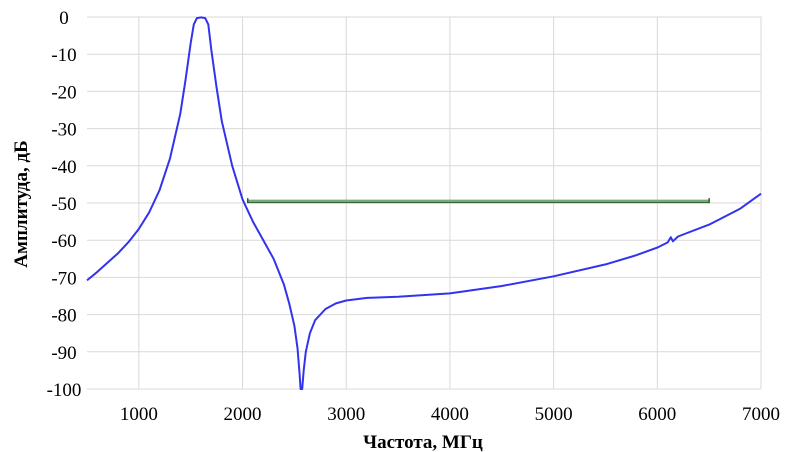 Image resolution: width=786 pixels, height=452 pixels. I want to click on y-tick-label: -90, so click(63, 353).